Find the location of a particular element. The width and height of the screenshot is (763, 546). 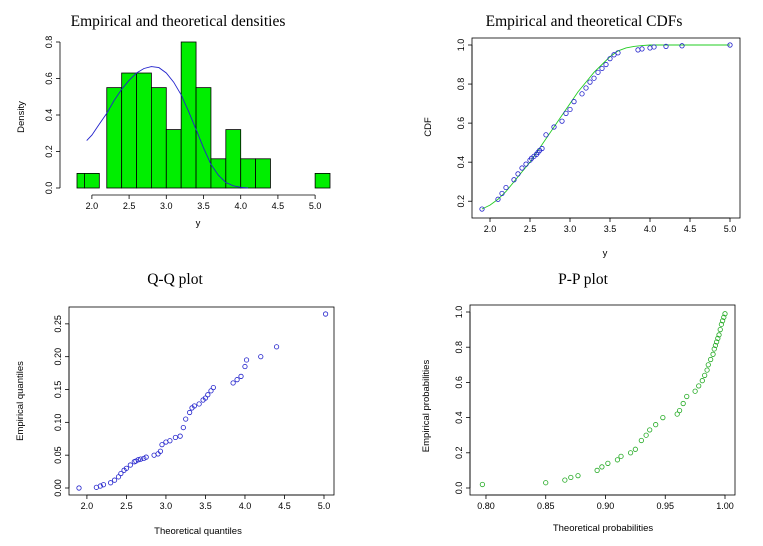

density-y-tick-label: 0.2 is located at coordinates (49, 151).